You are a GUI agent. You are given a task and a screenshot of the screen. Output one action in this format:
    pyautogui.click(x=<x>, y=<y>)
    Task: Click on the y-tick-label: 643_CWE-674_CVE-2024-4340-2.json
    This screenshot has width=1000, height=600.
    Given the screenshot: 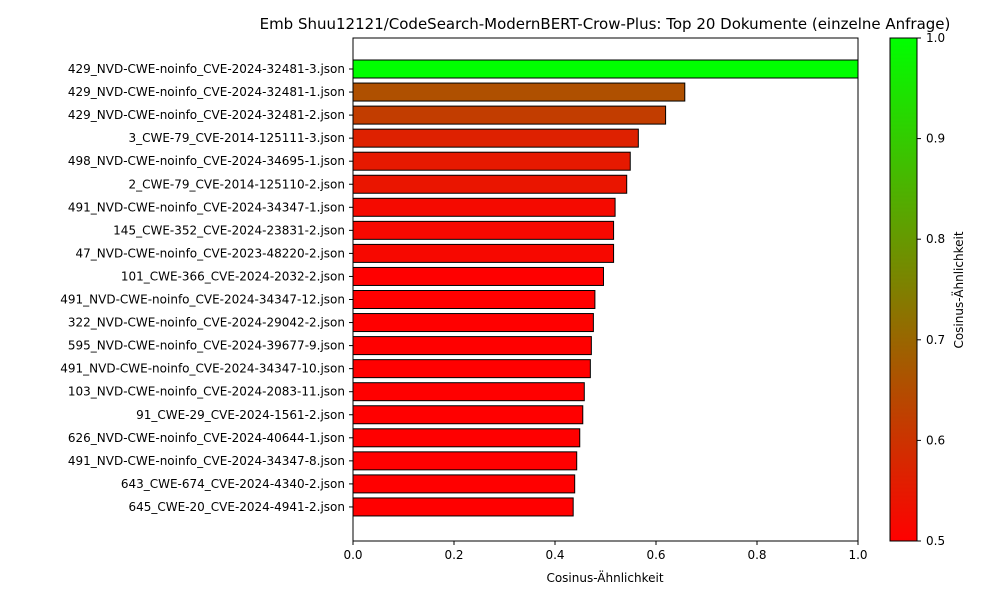 What is the action you would take?
    pyautogui.click(x=233, y=484)
    